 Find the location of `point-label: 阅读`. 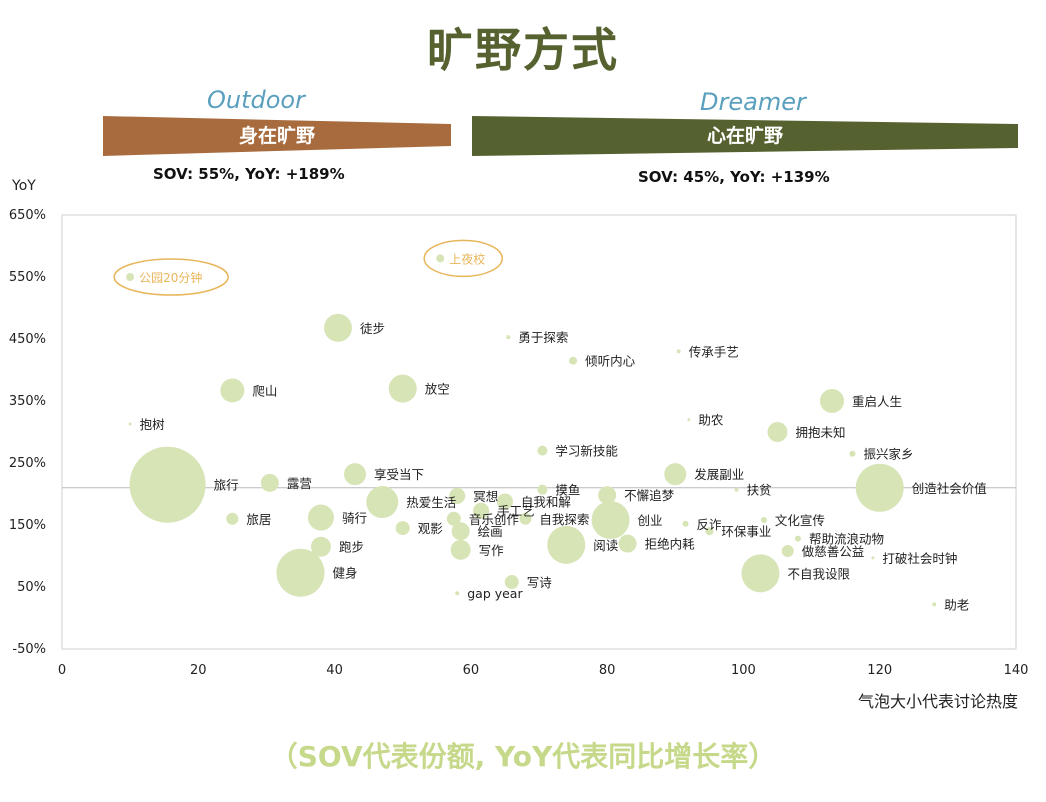

point-label: 阅读 is located at coordinates (605, 545).